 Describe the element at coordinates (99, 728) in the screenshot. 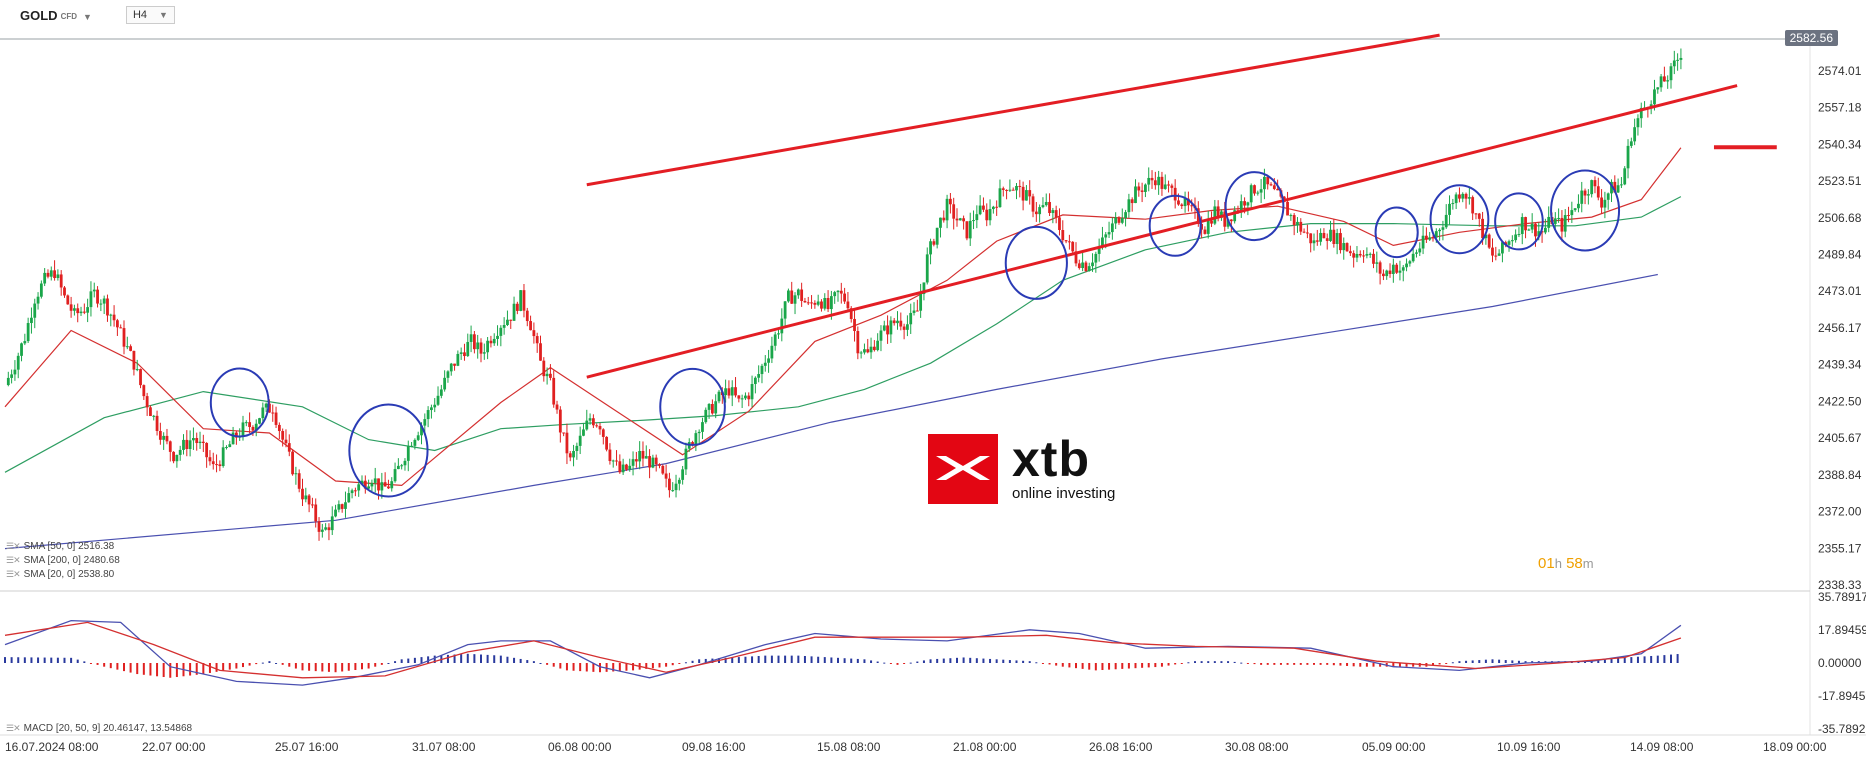

I see `macd-legend: ☰✕ MACD [20, 50, 9] 20.46147, 13.54868` at that location.